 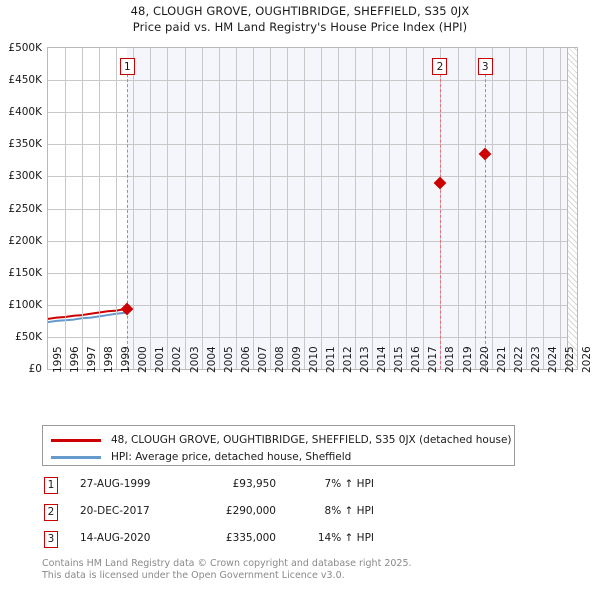 What do you see at coordinates (501, 359) in the screenshot?
I see `x-axis-tick-label: 2021` at bounding box center [501, 359].